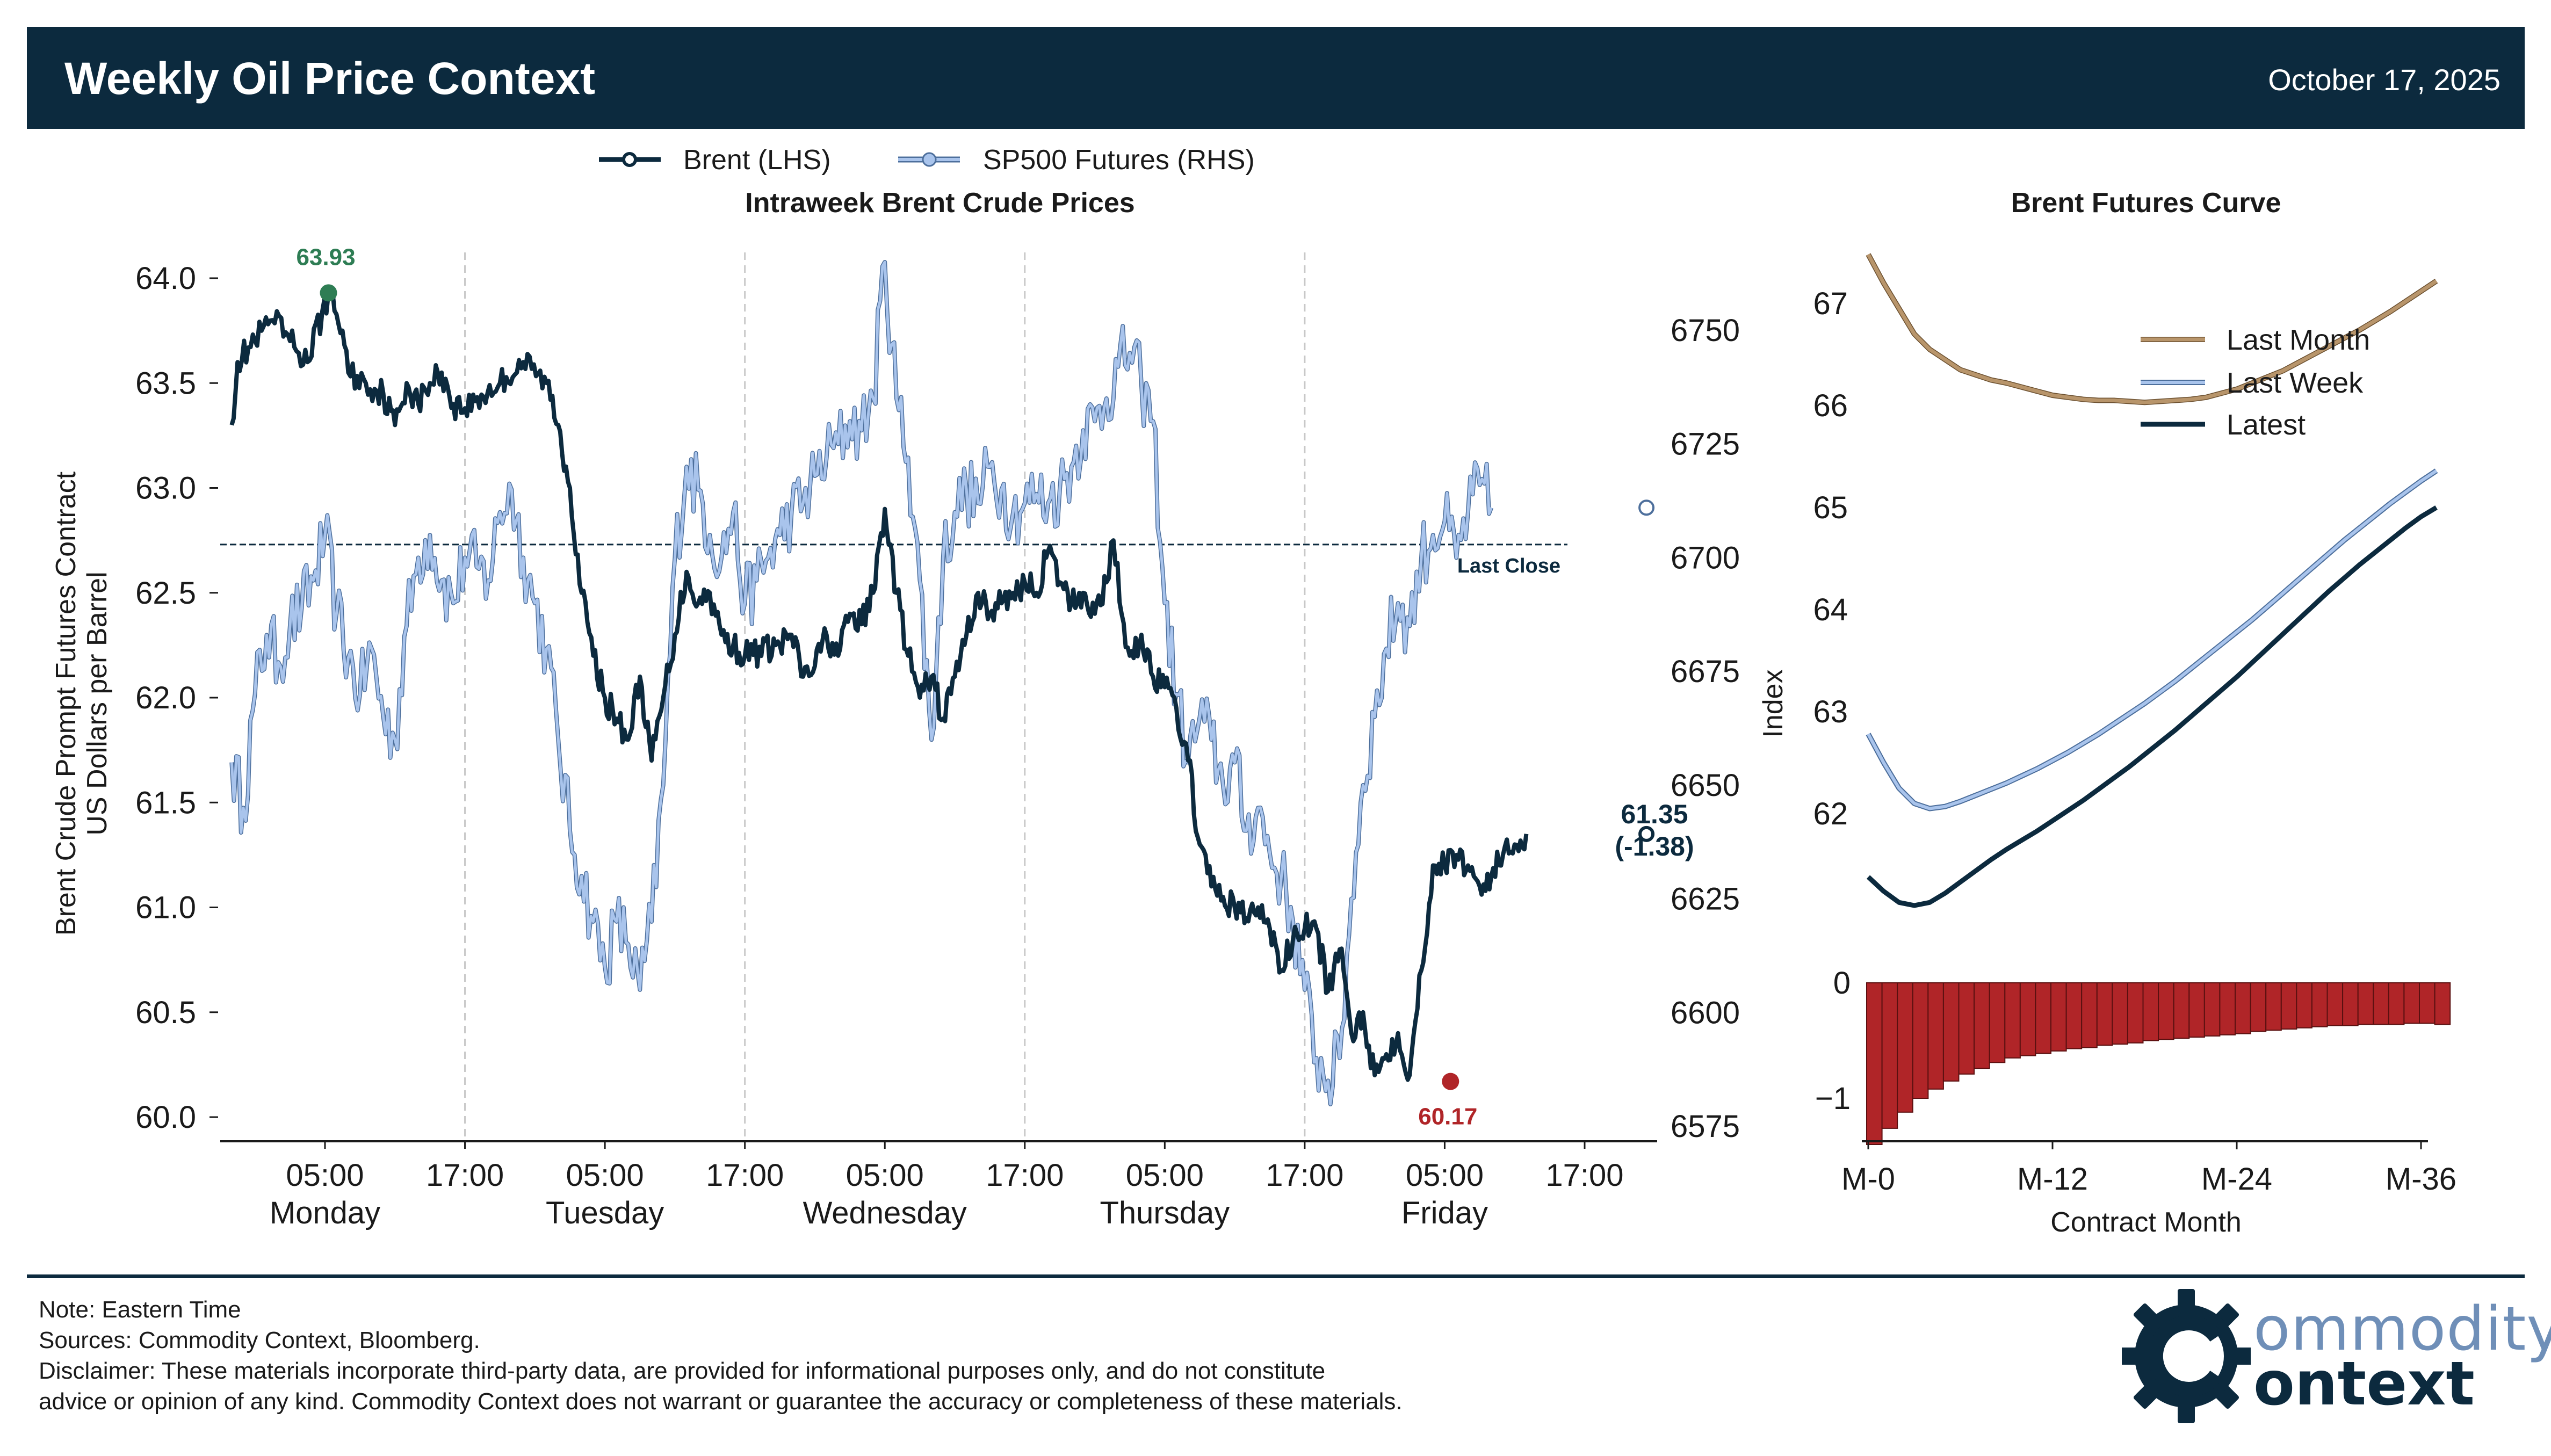  What do you see at coordinates (939, 203) in the screenshot?
I see `chart-title: Intraweek Brent Crude Prices` at bounding box center [939, 203].